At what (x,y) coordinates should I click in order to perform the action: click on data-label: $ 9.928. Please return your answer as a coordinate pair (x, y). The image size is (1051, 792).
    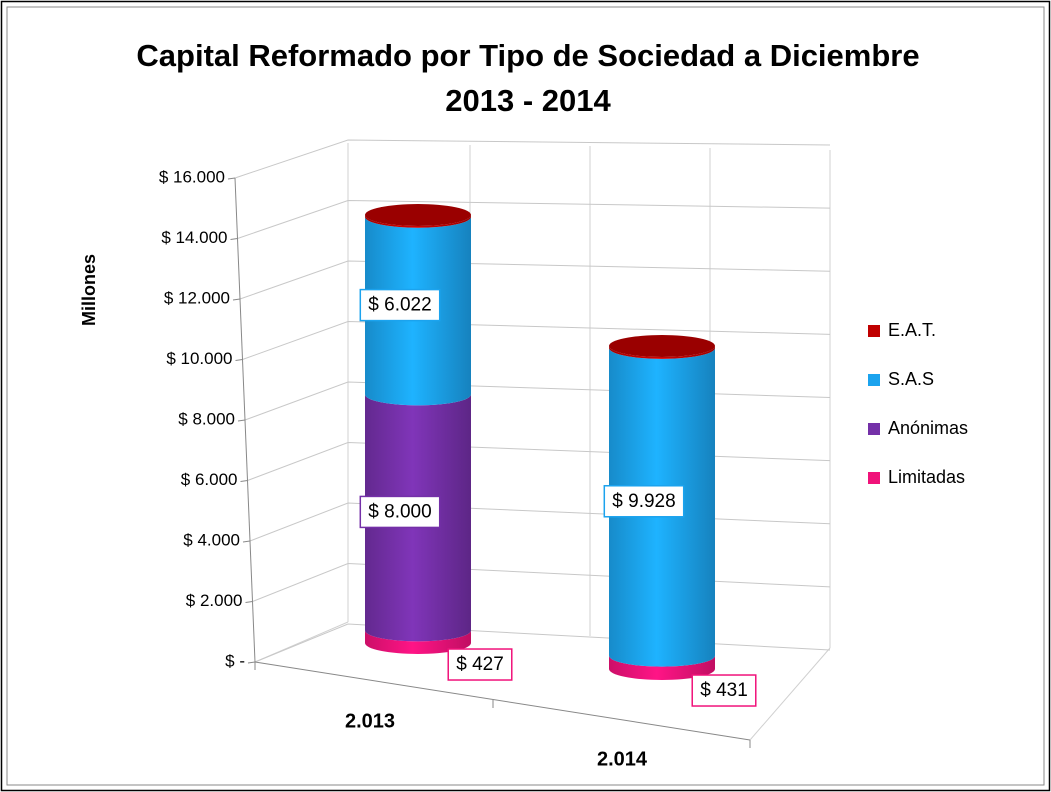
    Looking at the image, I should click on (643, 501).